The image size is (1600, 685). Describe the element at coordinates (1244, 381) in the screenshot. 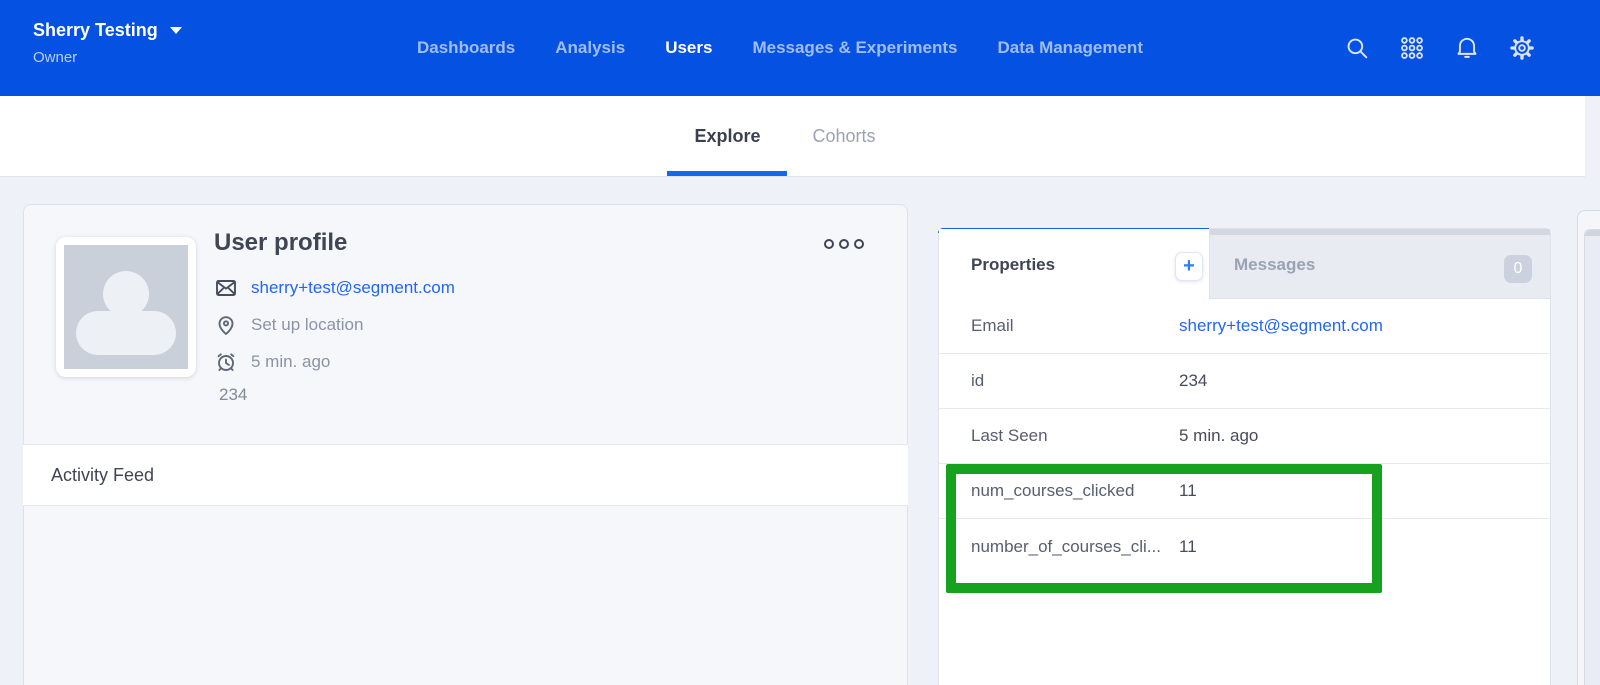

I see `table-row-id: id 234` at that location.